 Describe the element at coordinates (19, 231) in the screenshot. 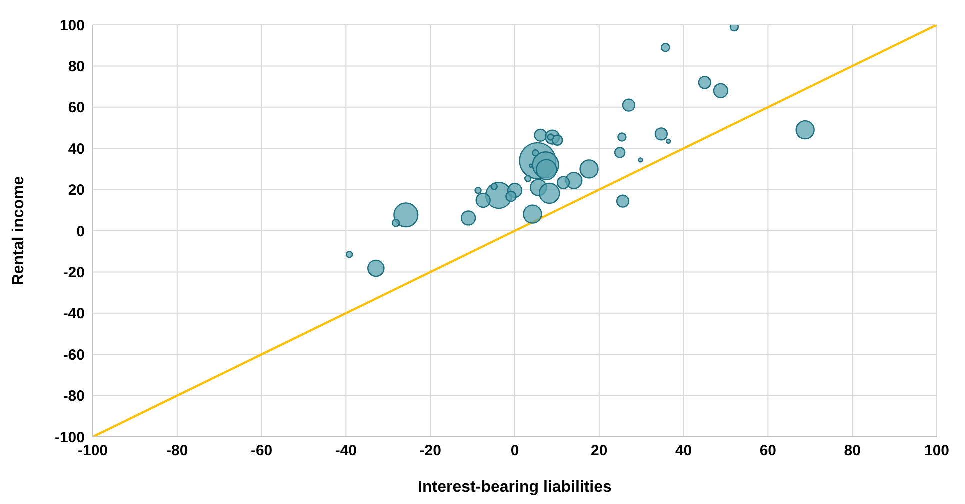

I see `y-axis-title: Rental income` at that location.